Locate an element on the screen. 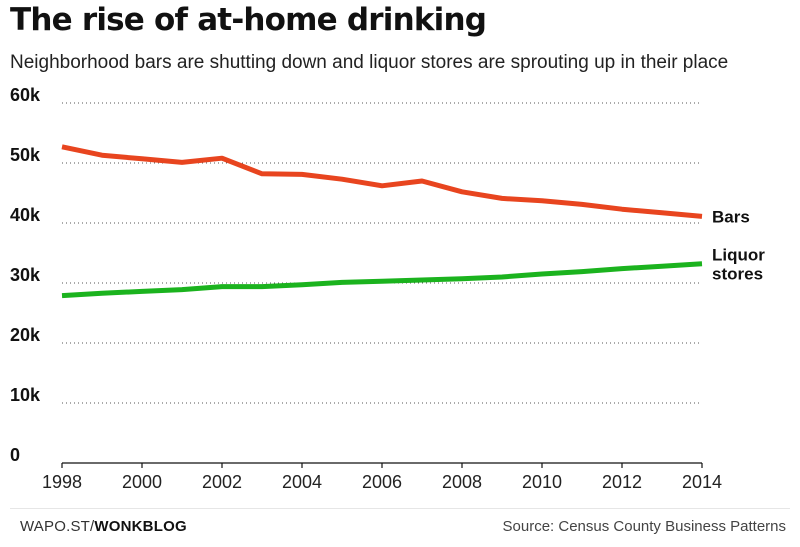  wonkblog-credit: WAPO.ST/WONKBLOG is located at coordinates (103, 526).